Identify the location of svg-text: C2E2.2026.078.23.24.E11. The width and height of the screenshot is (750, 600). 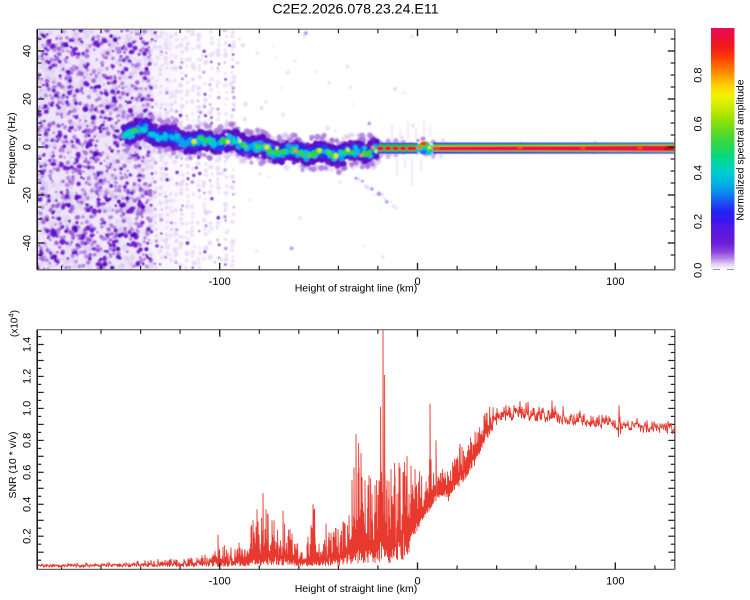
(355, 10).